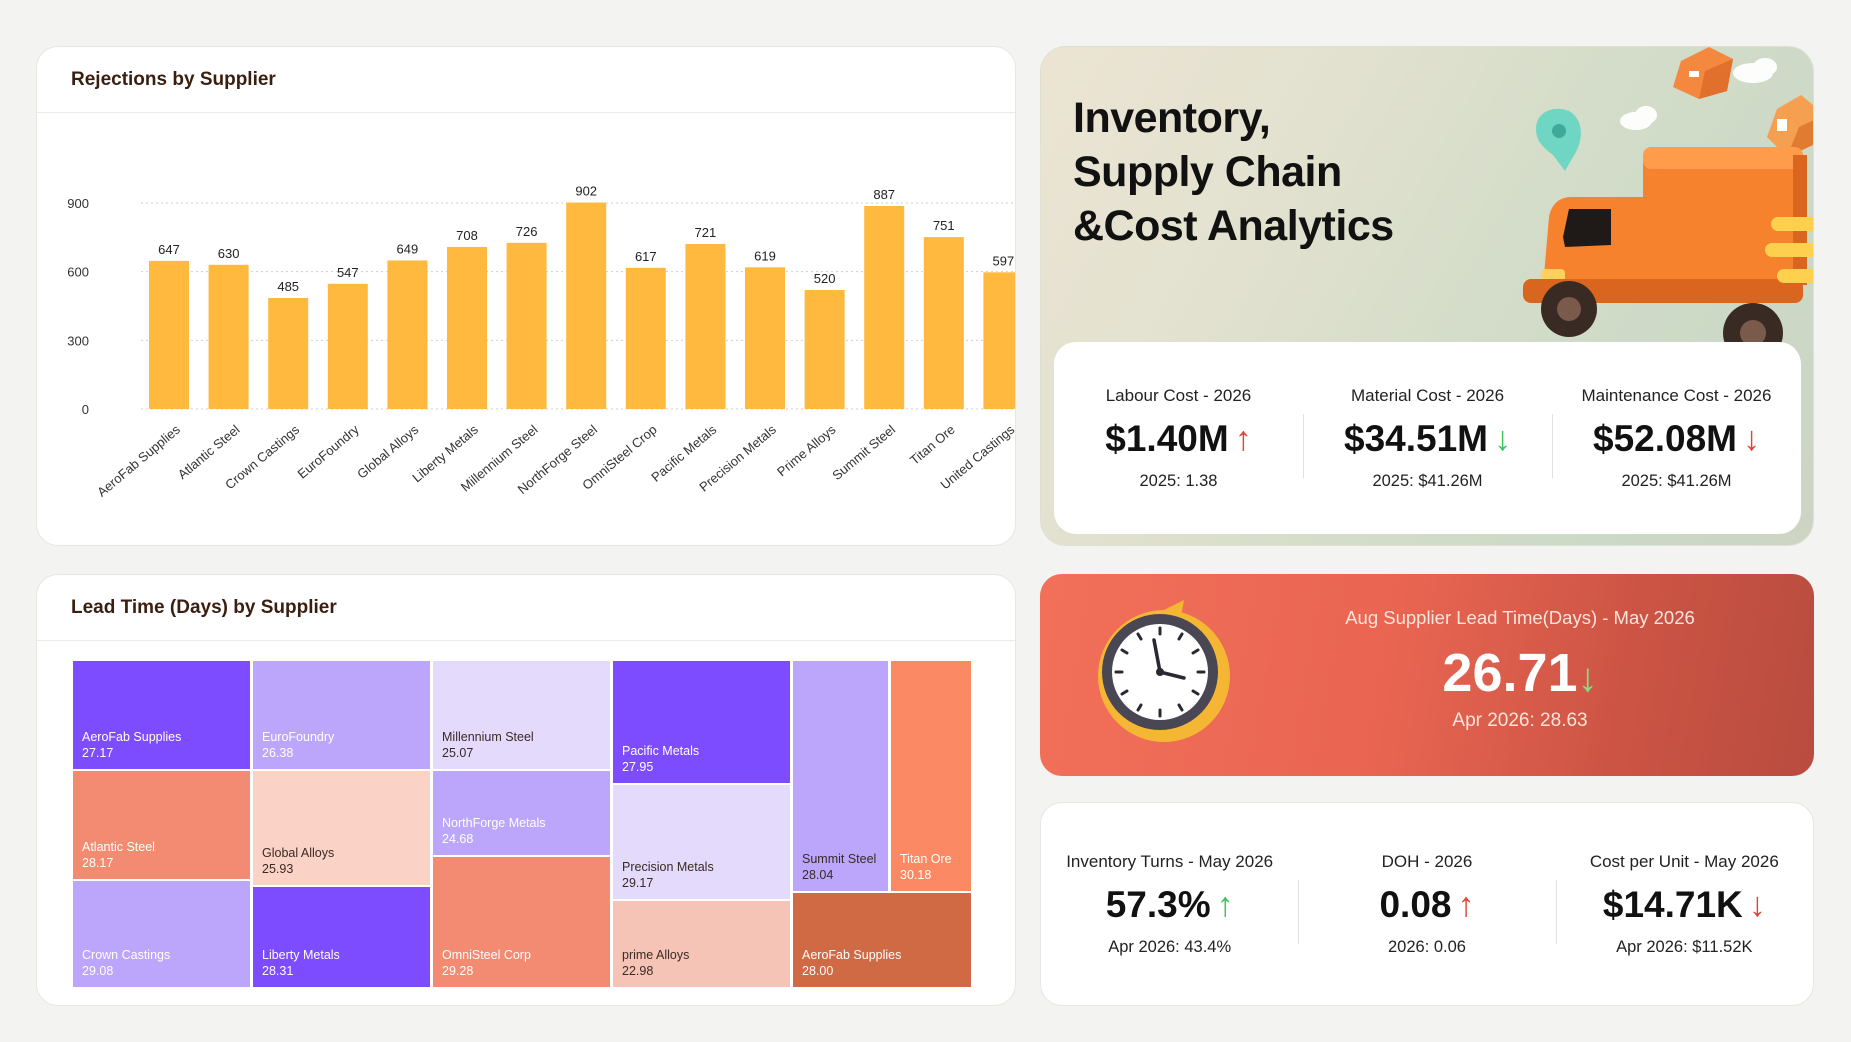 This screenshot has width=1851, height=1042. What do you see at coordinates (1416, 438) in the screenshot?
I see `kpi-number: $34.51M` at bounding box center [1416, 438].